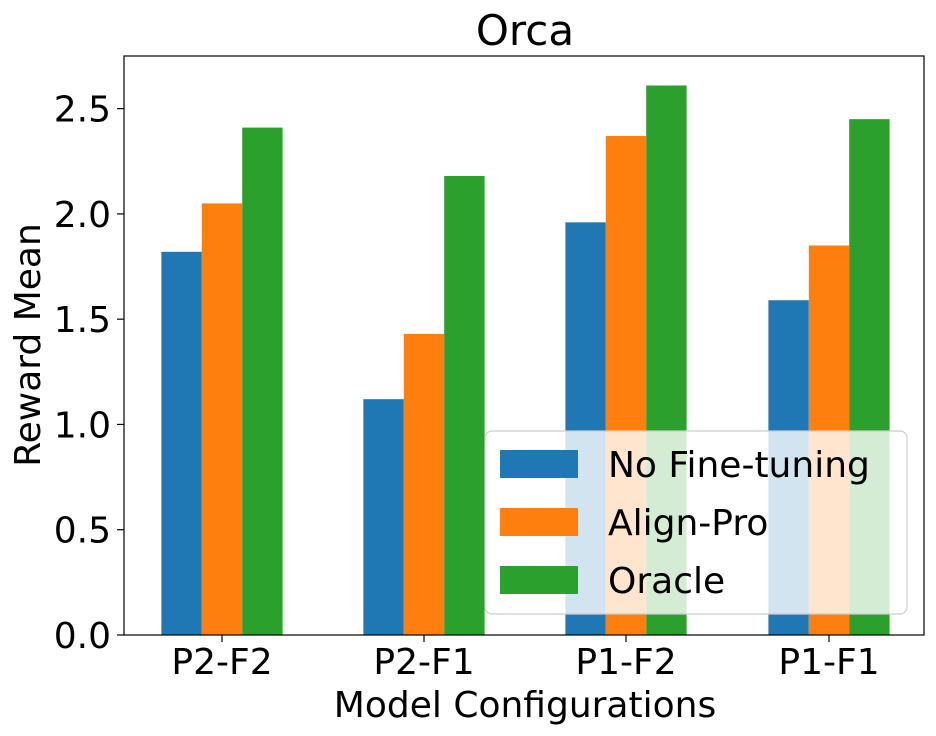 The image size is (936, 736). What do you see at coordinates (181, 443) in the screenshot?
I see `bar-no-fine-tuning-p2-f2` at bounding box center [181, 443].